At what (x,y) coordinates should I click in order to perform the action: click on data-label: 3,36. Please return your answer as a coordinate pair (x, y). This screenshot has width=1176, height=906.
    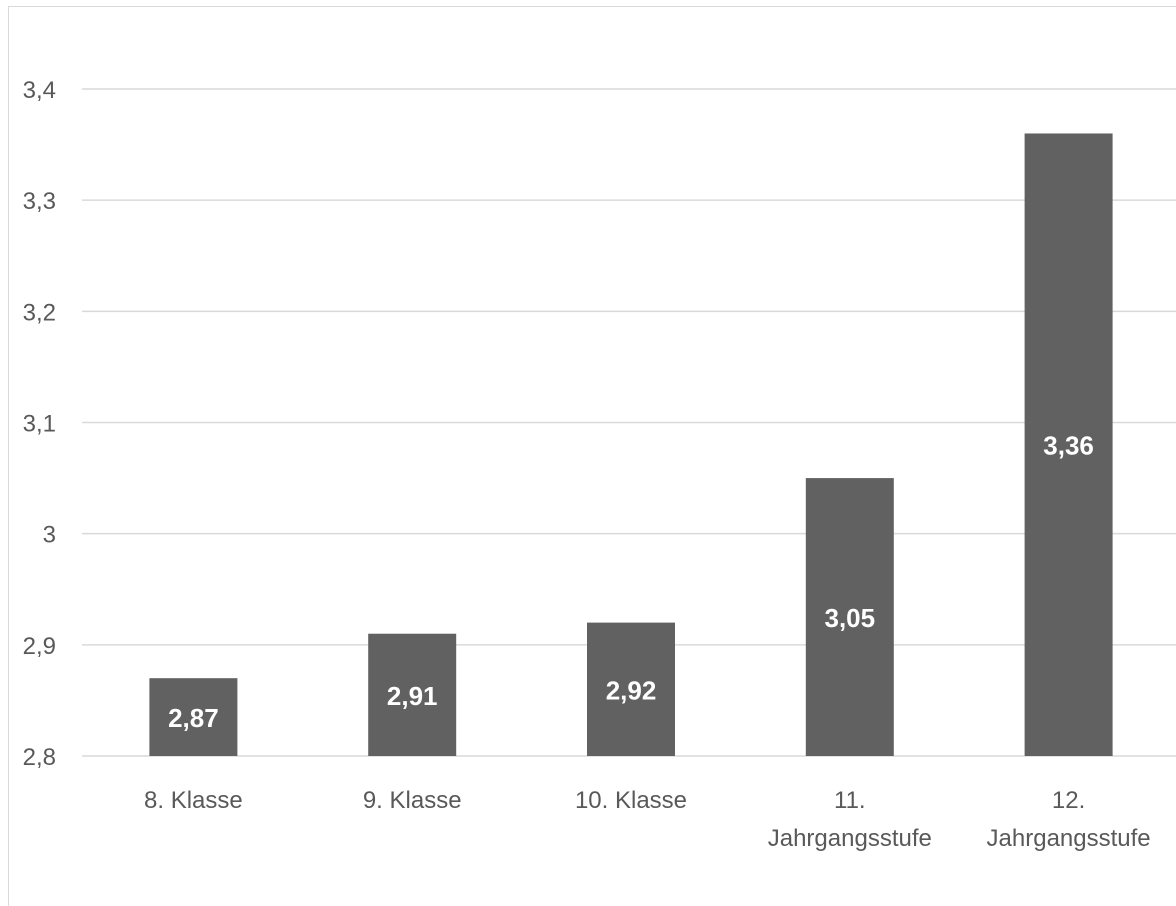
    Looking at the image, I should click on (1068, 446).